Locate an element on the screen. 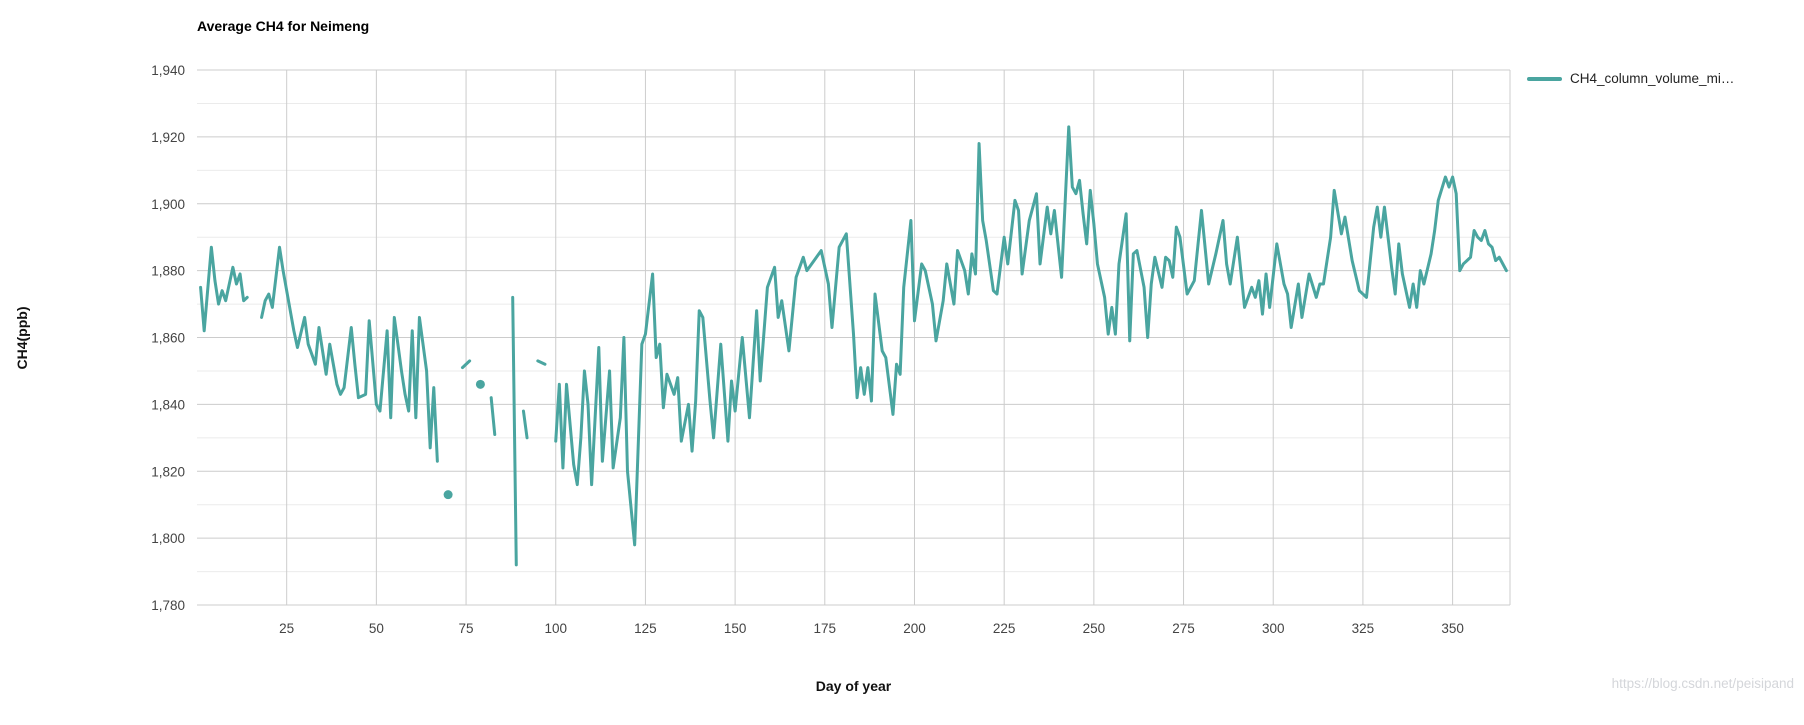 The height and width of the screenshot is (725, 1804). x-tick-label: 100 is located at coordinates (555, 628).